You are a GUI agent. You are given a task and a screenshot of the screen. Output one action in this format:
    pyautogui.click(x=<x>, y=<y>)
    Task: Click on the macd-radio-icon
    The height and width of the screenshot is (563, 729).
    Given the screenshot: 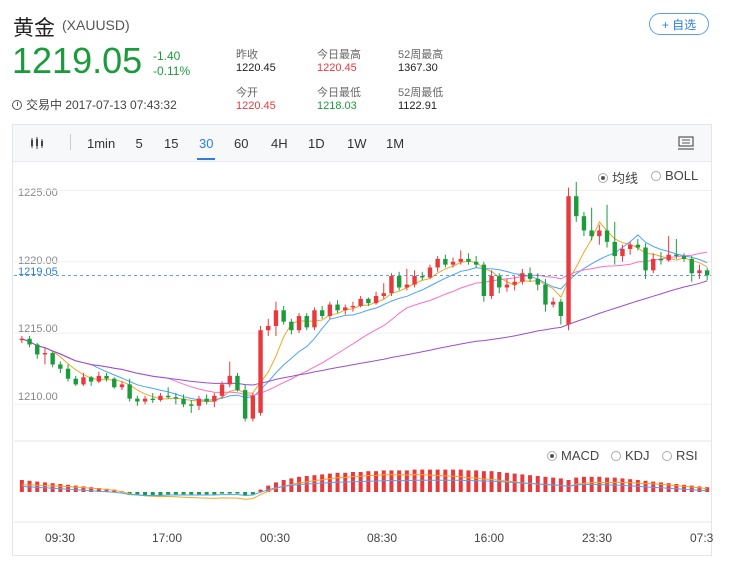 What is the action you would take?
    pyautogui.click(x=552, y=455)
    